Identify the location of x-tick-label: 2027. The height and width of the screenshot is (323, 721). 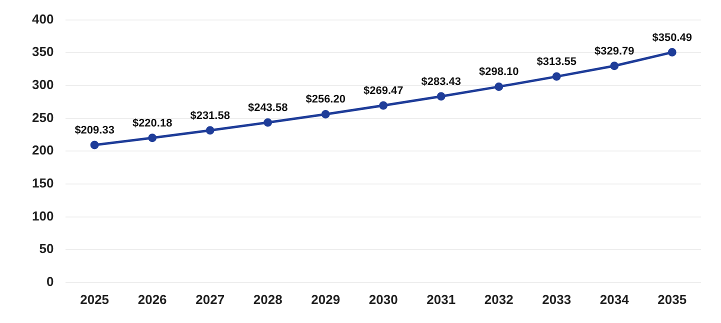
(210, 299).